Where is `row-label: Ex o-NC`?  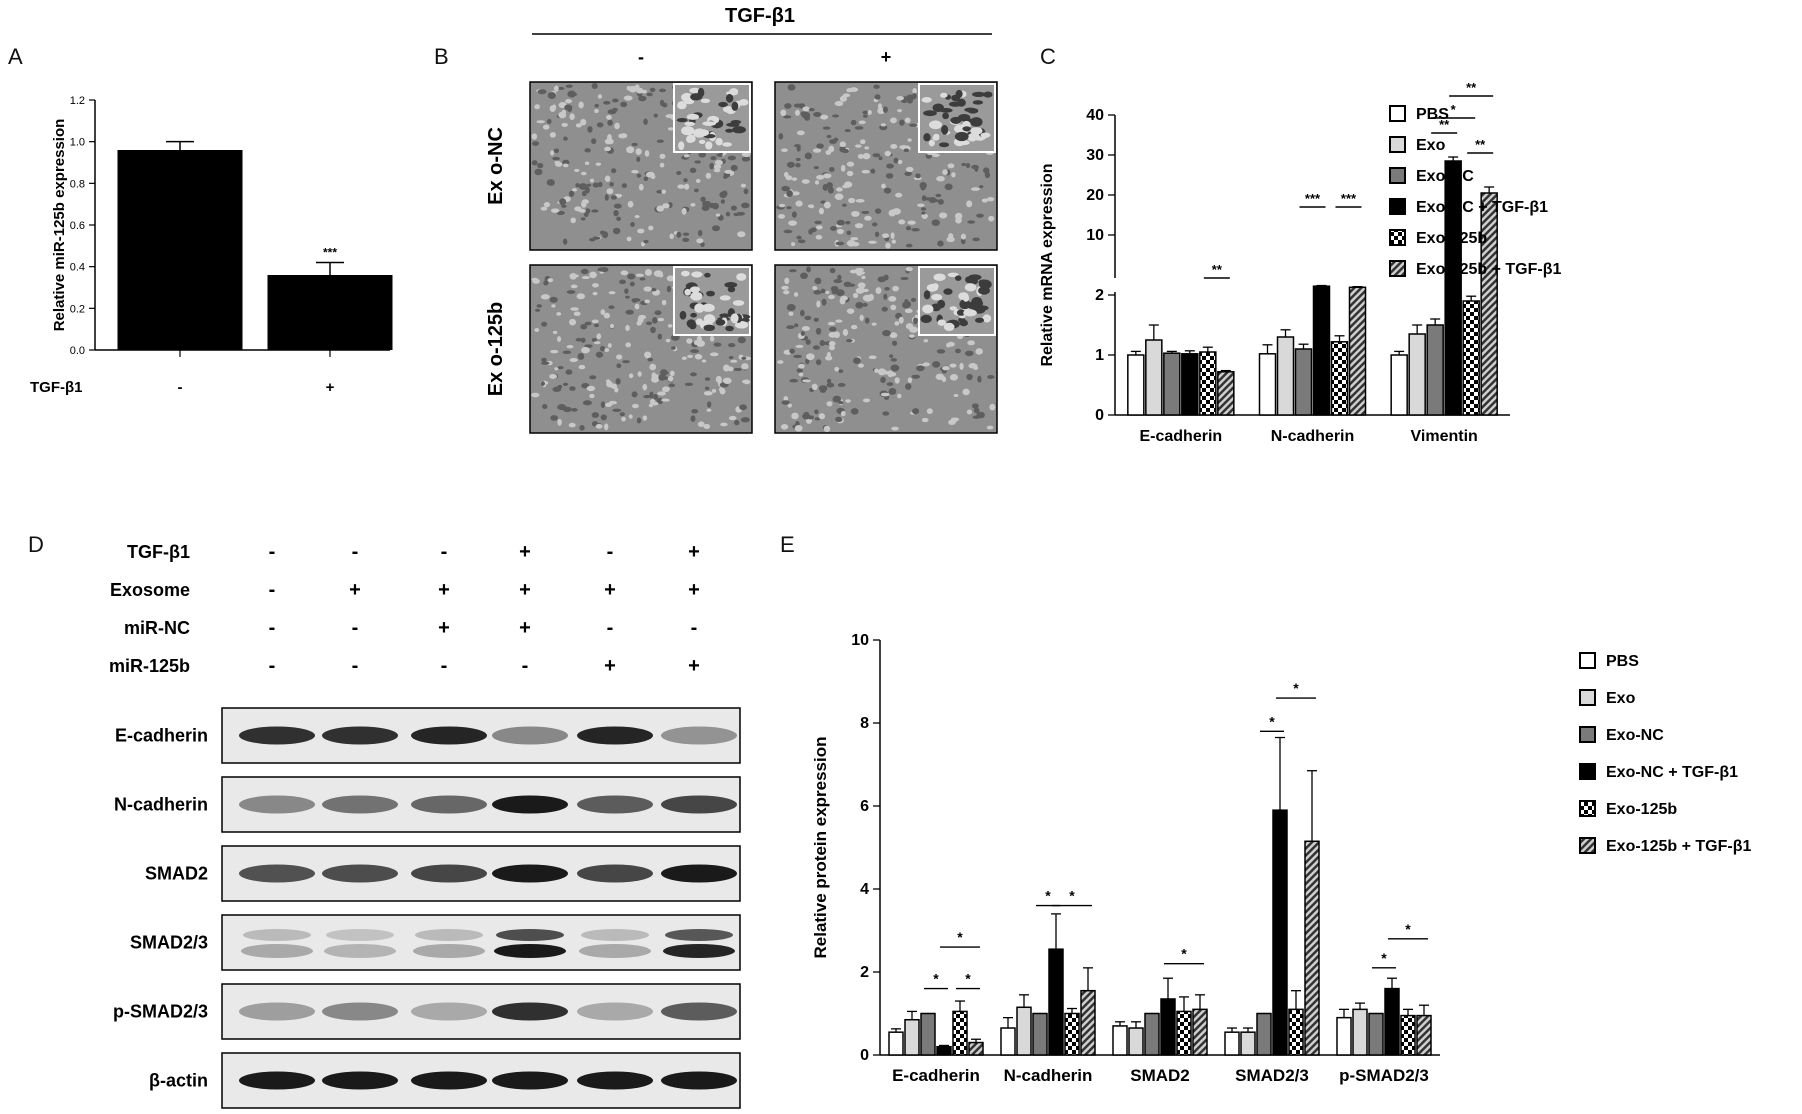 row-label: Ex o-NC is located at coordinates (496, 166).